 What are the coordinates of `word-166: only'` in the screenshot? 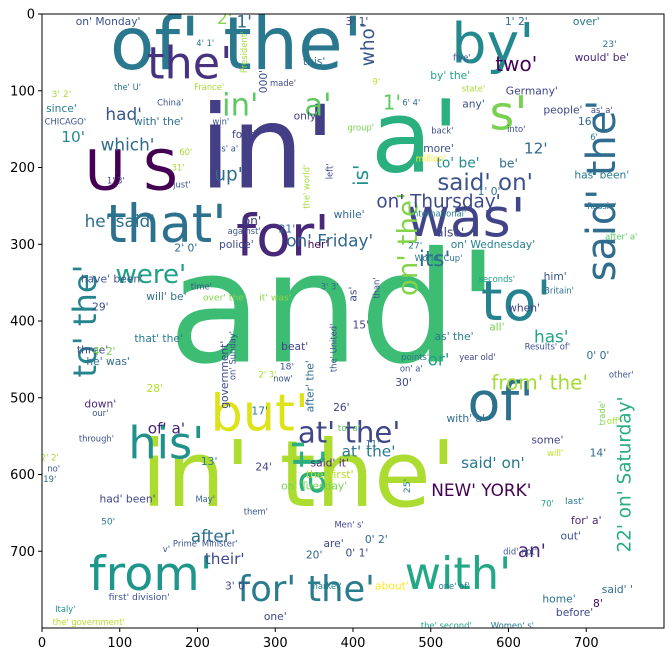 It's located at (307, 116).